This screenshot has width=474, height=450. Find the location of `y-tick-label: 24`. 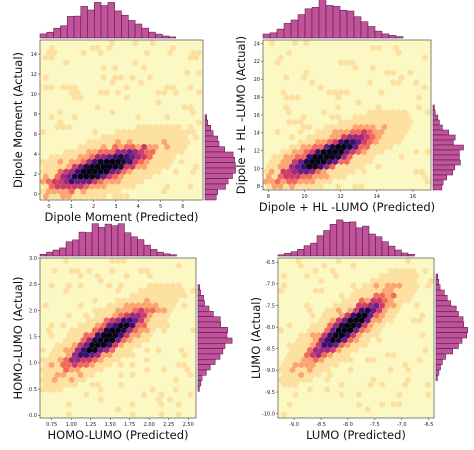

y-tick-label: 24 is located at coordinates (257, 44).